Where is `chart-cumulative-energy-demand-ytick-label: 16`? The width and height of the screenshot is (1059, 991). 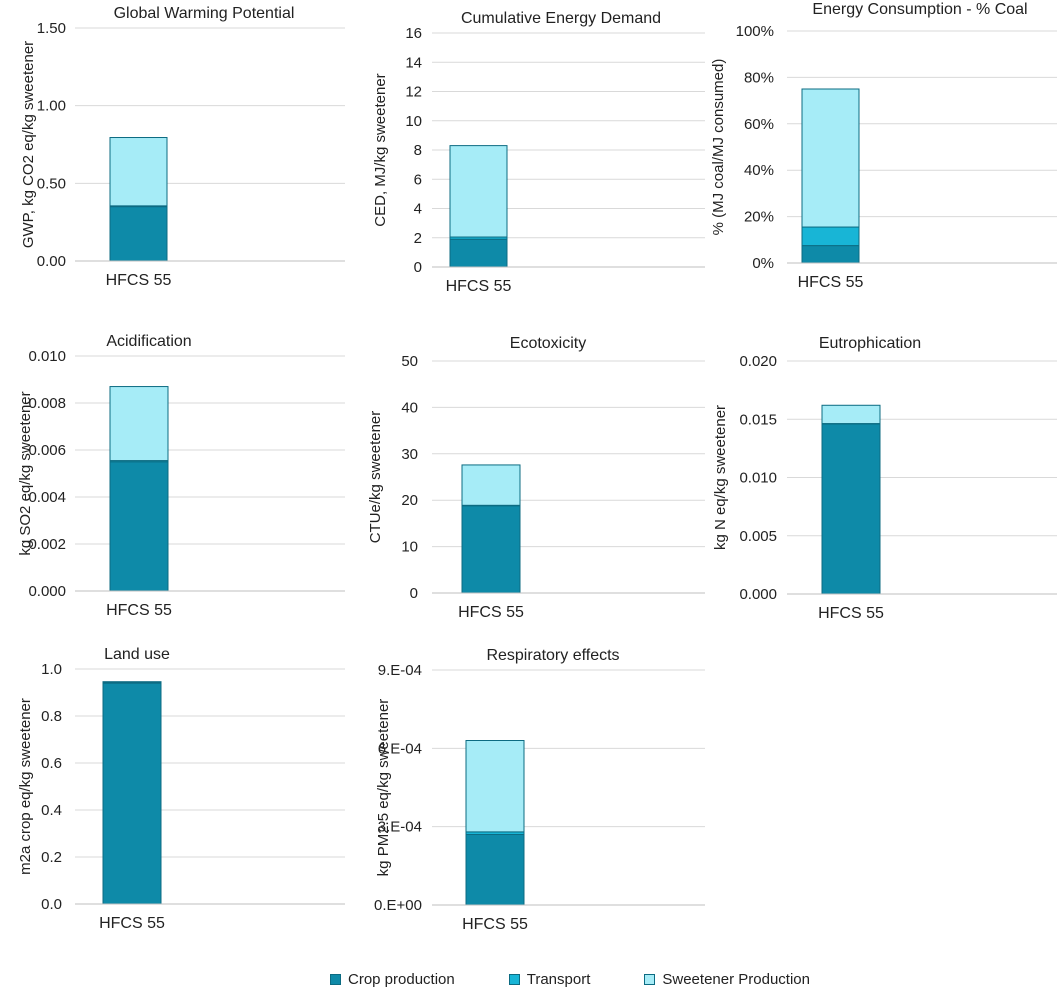 chart-cumulative-energy-demand-ytick-label: 16 is located at coordinates (413, 33).